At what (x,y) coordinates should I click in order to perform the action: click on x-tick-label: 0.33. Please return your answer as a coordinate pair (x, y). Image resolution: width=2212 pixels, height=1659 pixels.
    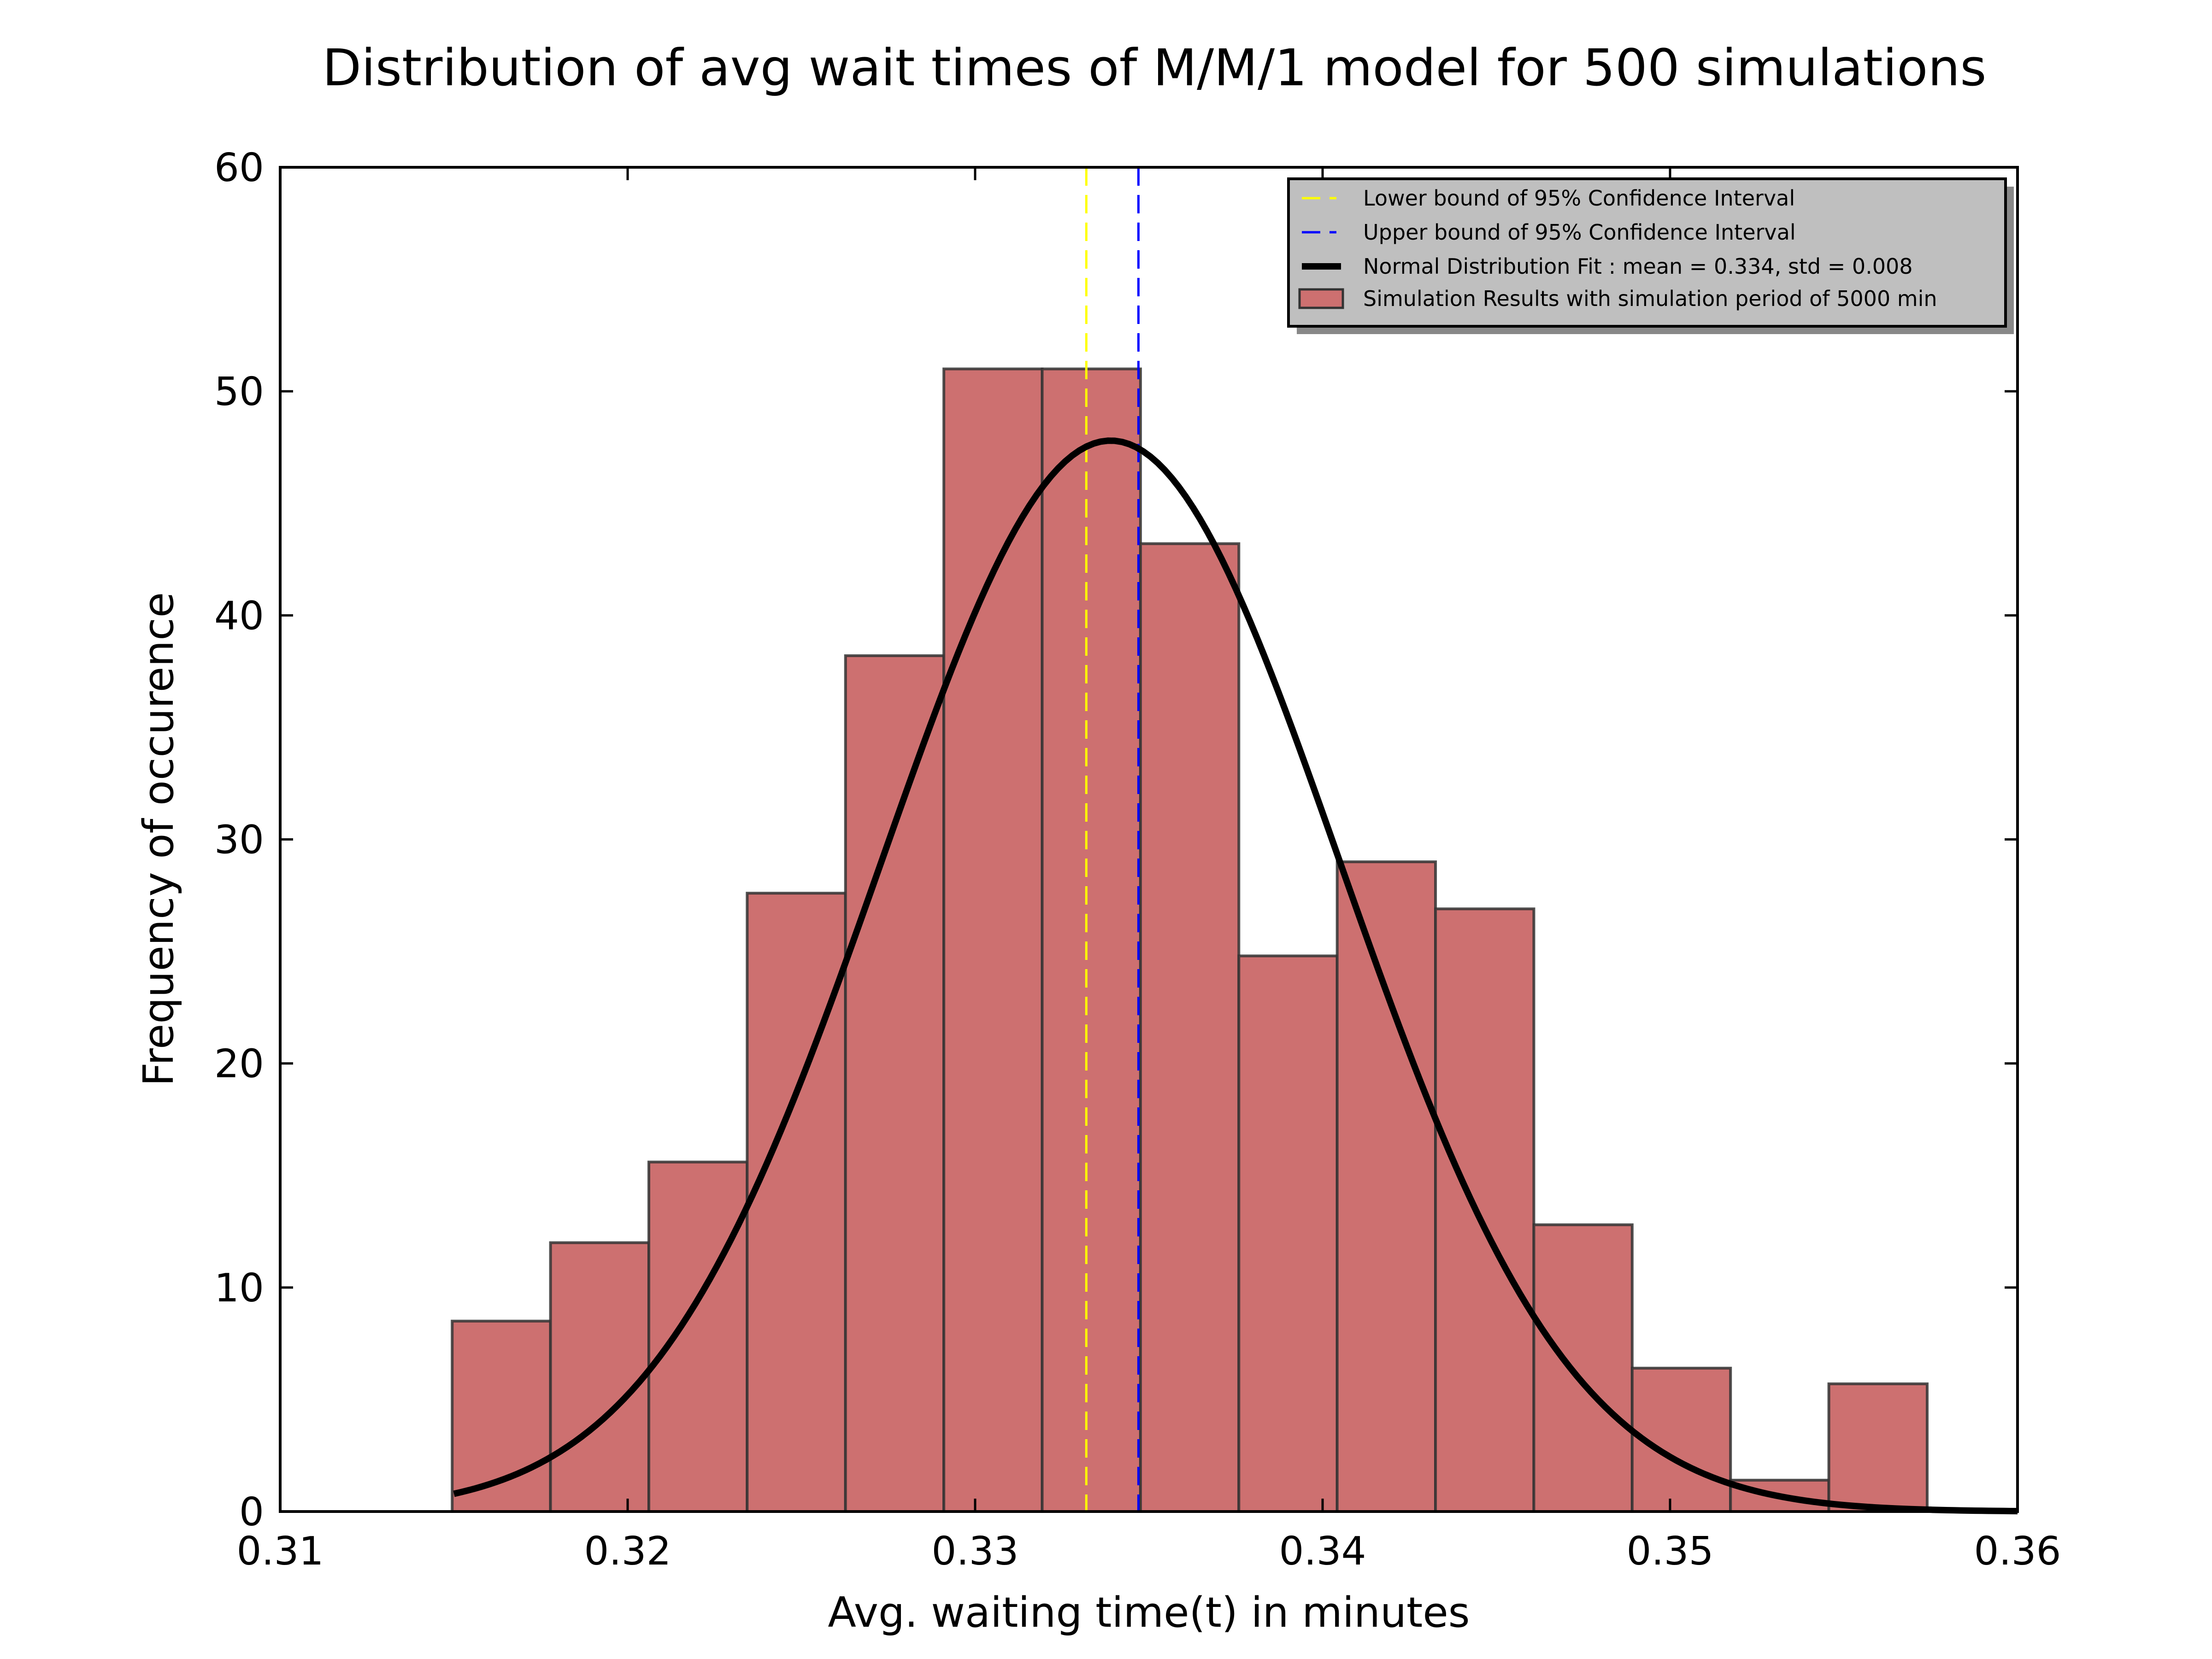
    Looking at the image, I should click on (974, 1551).